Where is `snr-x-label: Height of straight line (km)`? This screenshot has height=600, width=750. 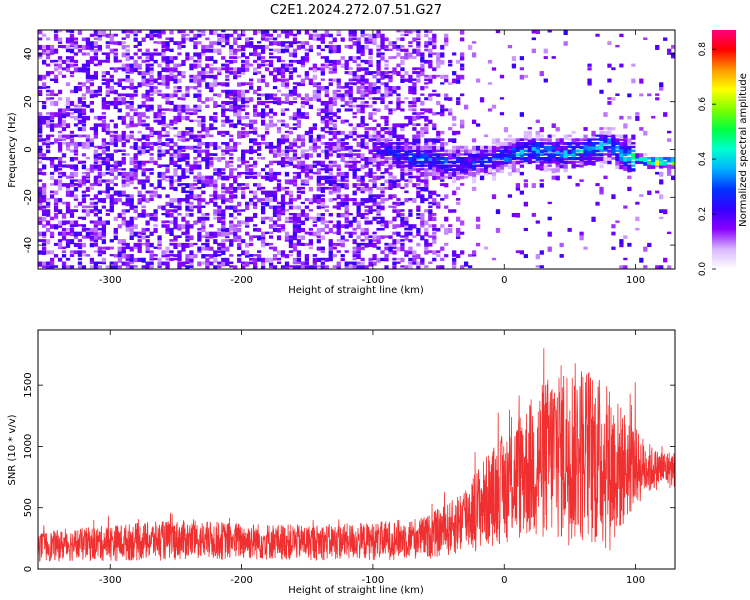 snr-x-label: Height of straight line (km) is located at coordinates (356, 590).